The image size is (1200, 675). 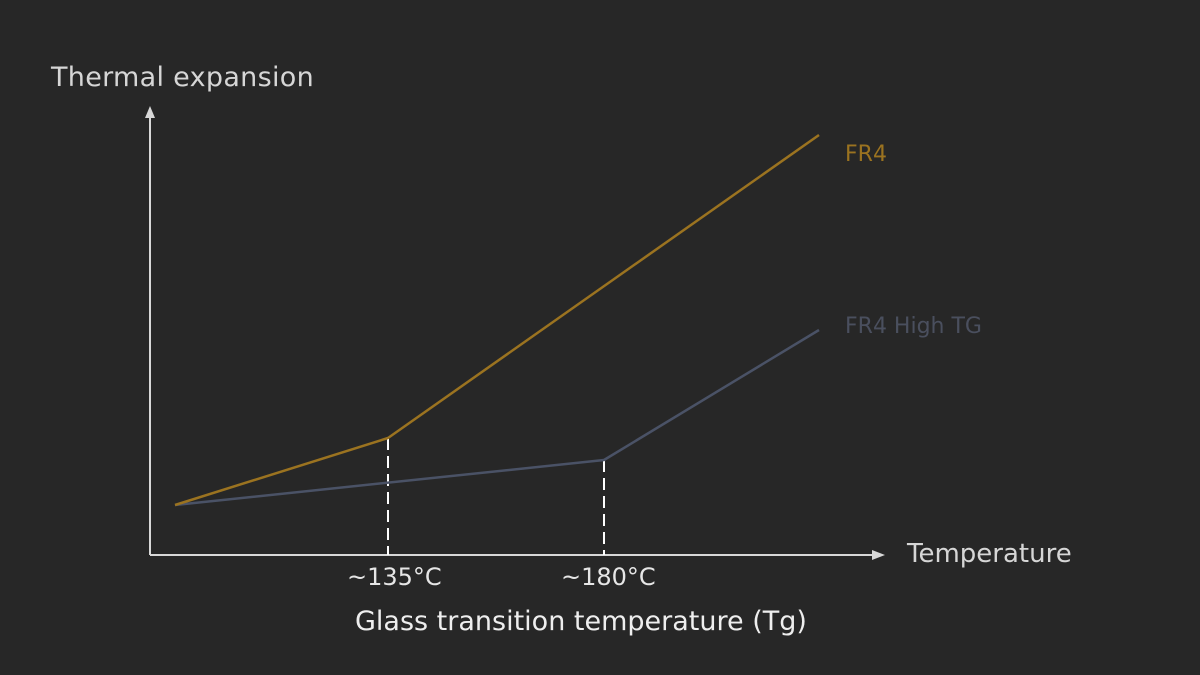 I want to click on legend-fr4: FR4, so click(x=866, y=154).